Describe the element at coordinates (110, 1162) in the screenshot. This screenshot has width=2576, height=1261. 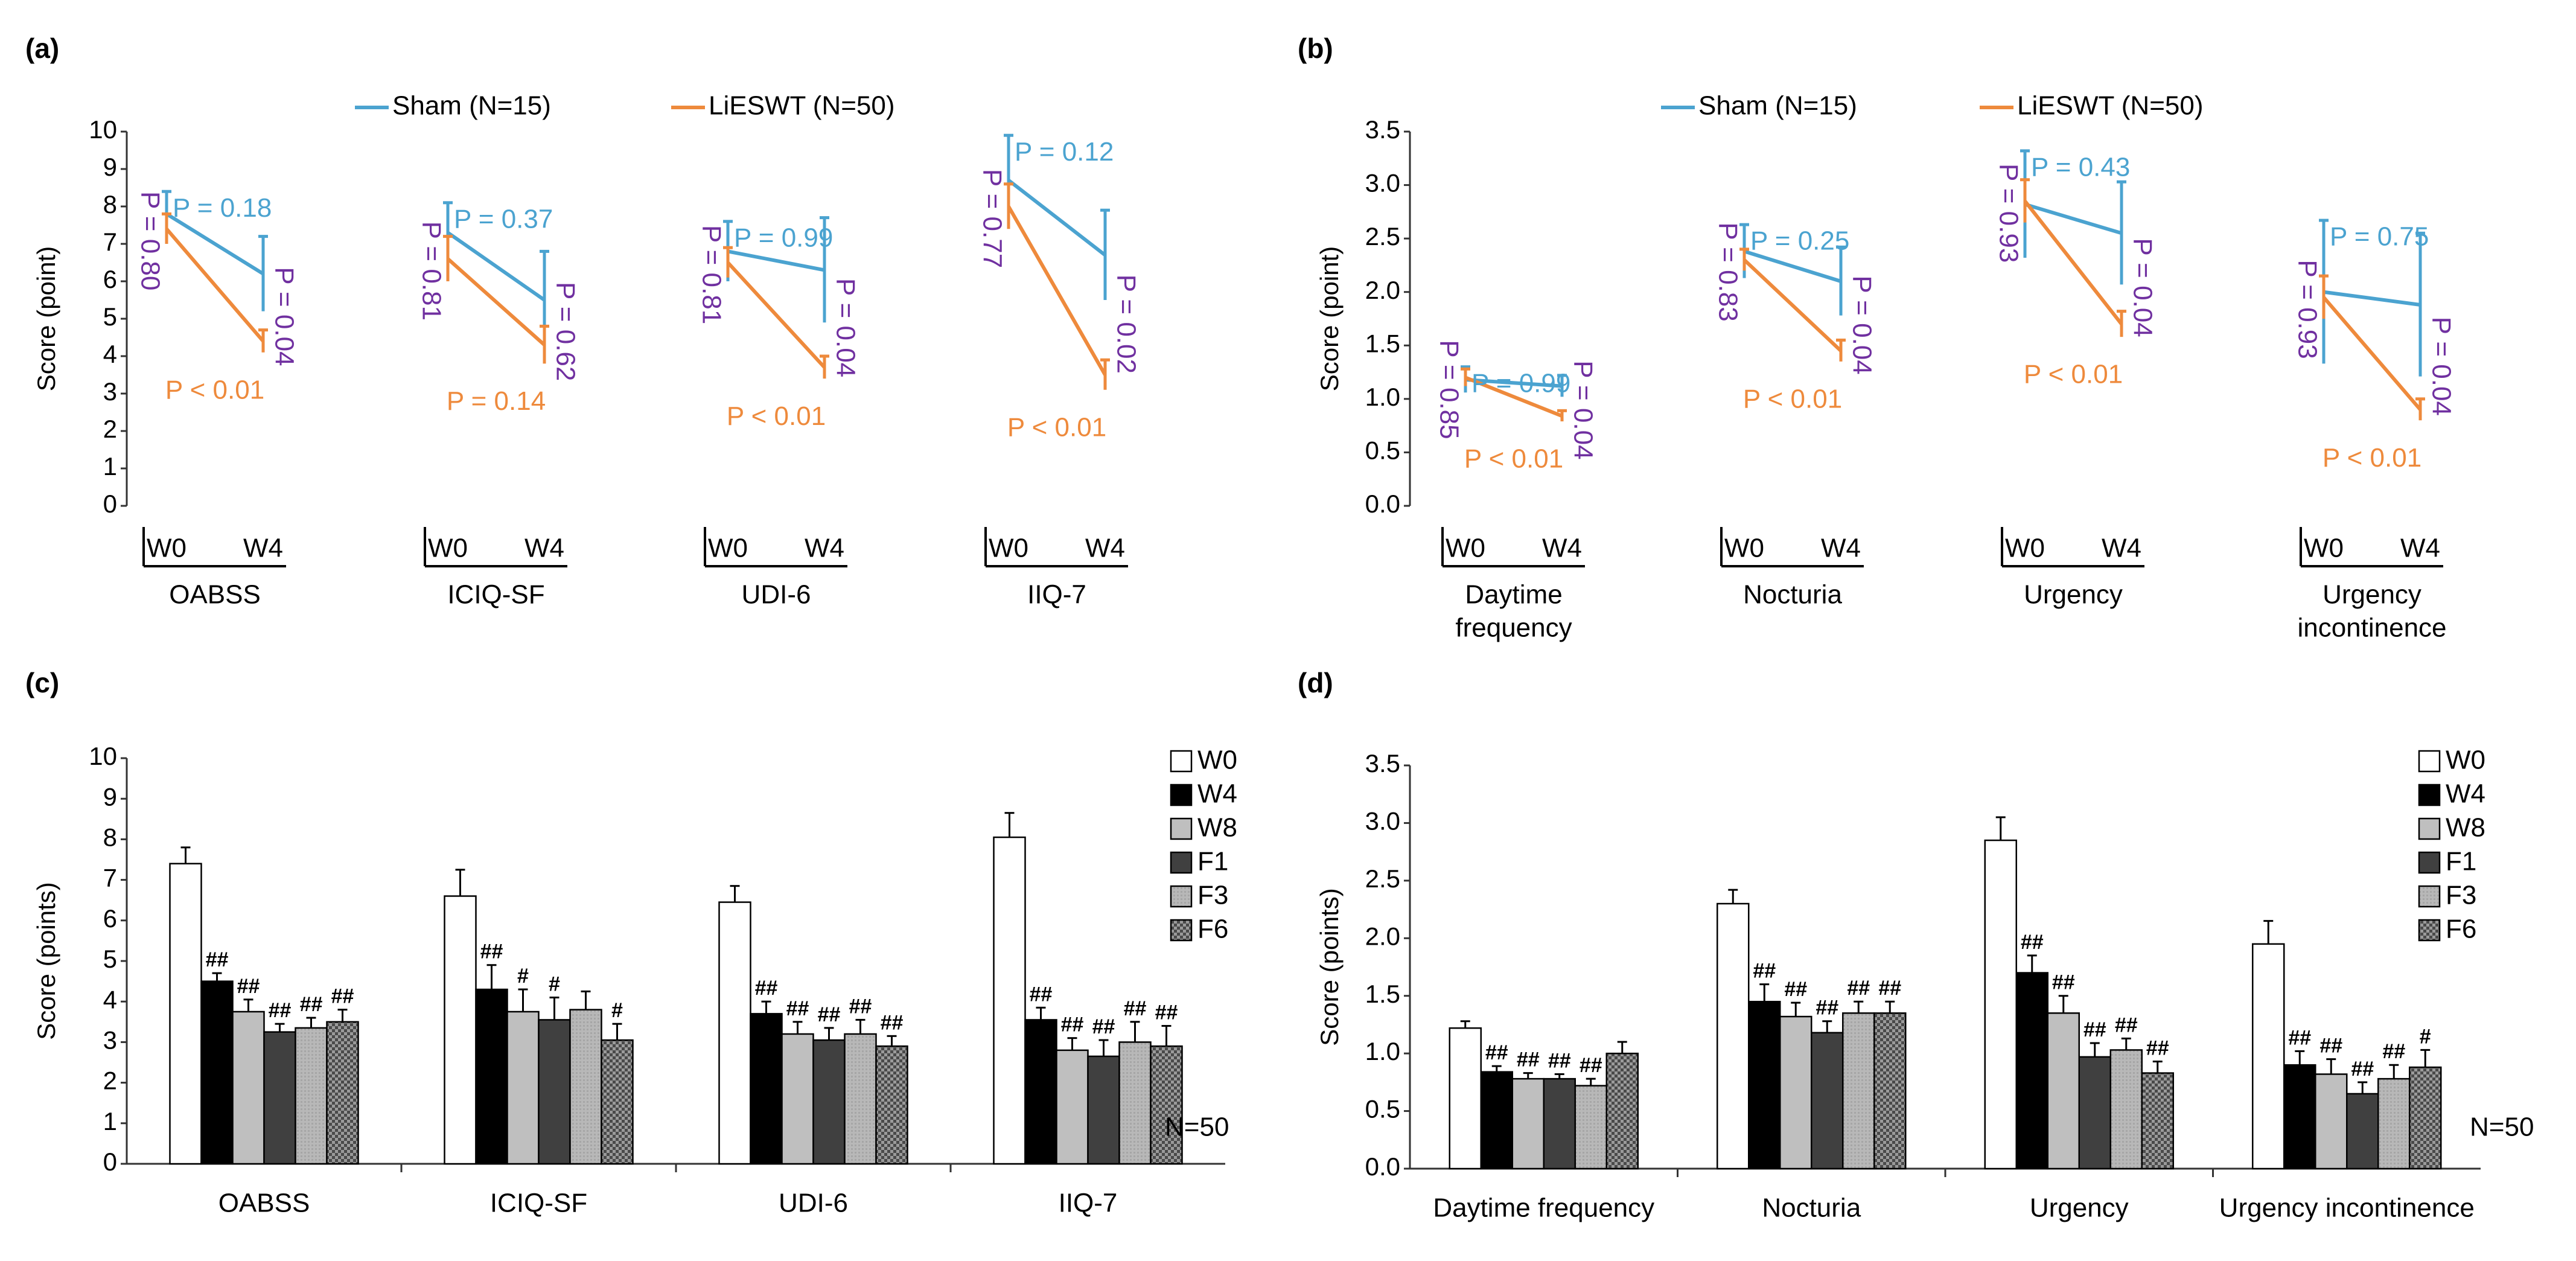
I see `y-tick-label: 0` at that location.